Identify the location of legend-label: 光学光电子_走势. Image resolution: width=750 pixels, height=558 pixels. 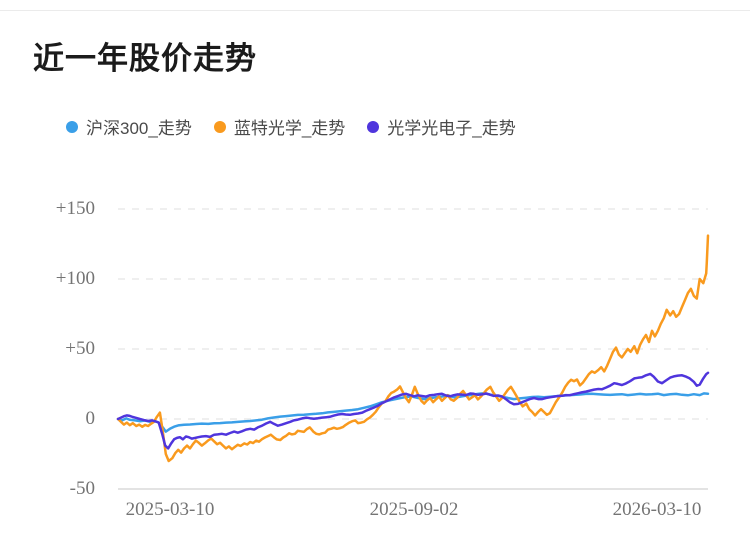
(451, 128).